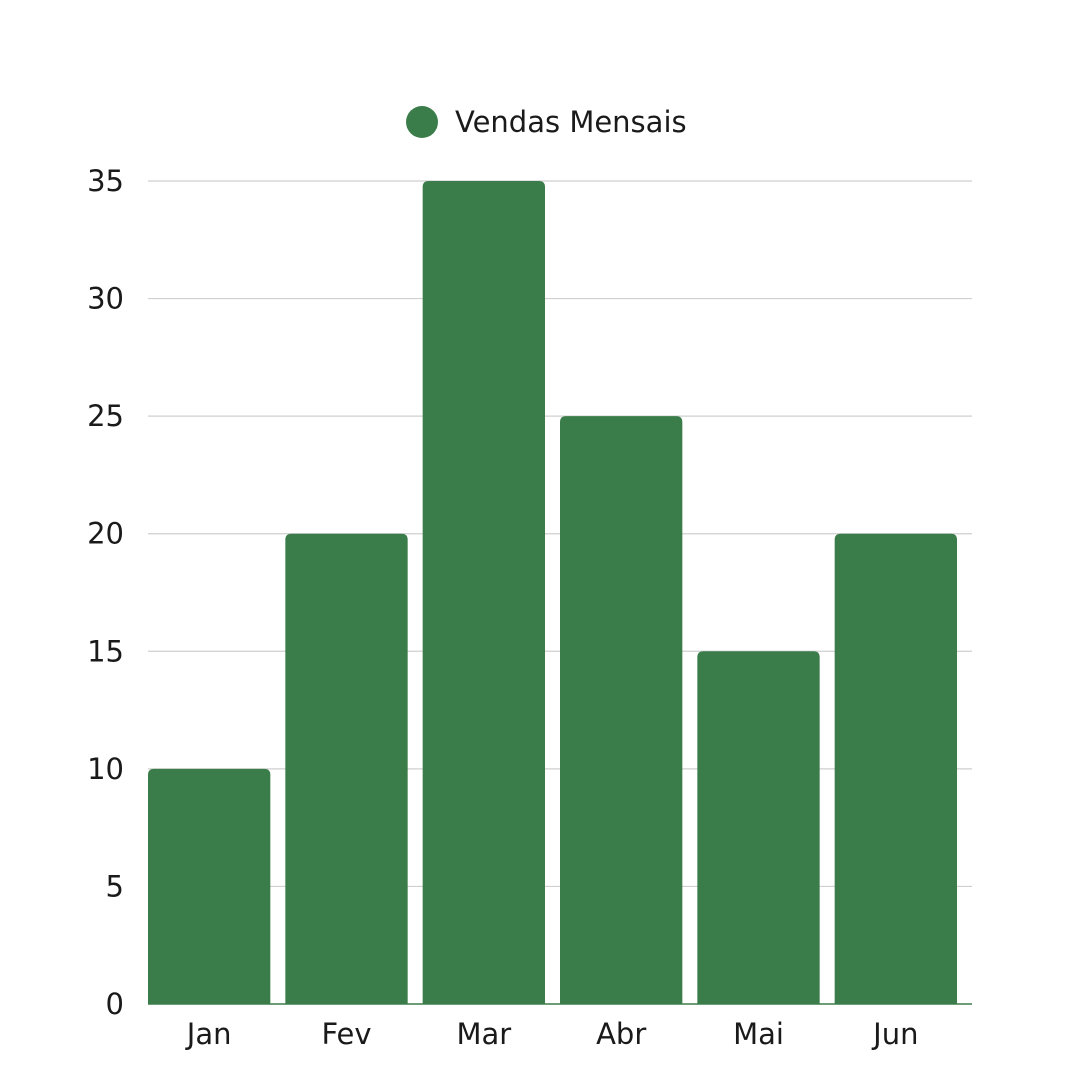 The height and width of the screenshot is (1080, 1080). Describe the element at coordinates (346, 768) in the screenshot. I see `bar-fev` at that location.